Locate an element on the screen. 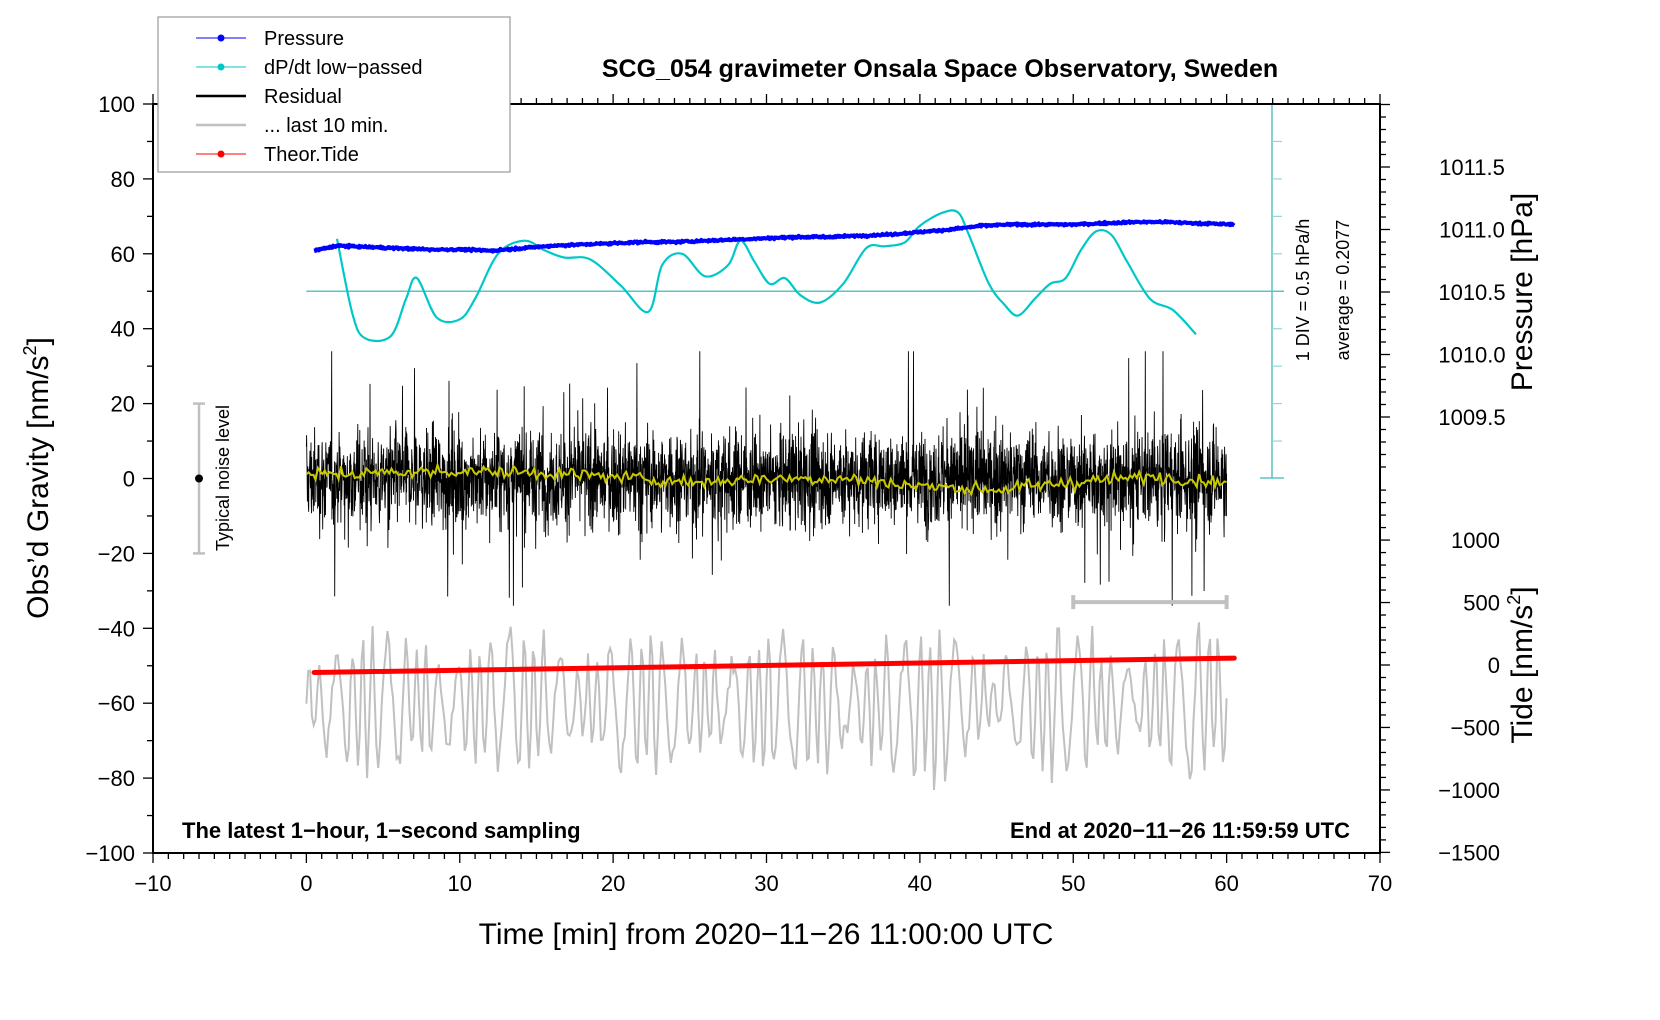 Image resolution: width=1660 pixels, height=1020 pixels. y-axis-title-left: Obs’d Gravity [nm/s2] is located at coordinates (37, 478).